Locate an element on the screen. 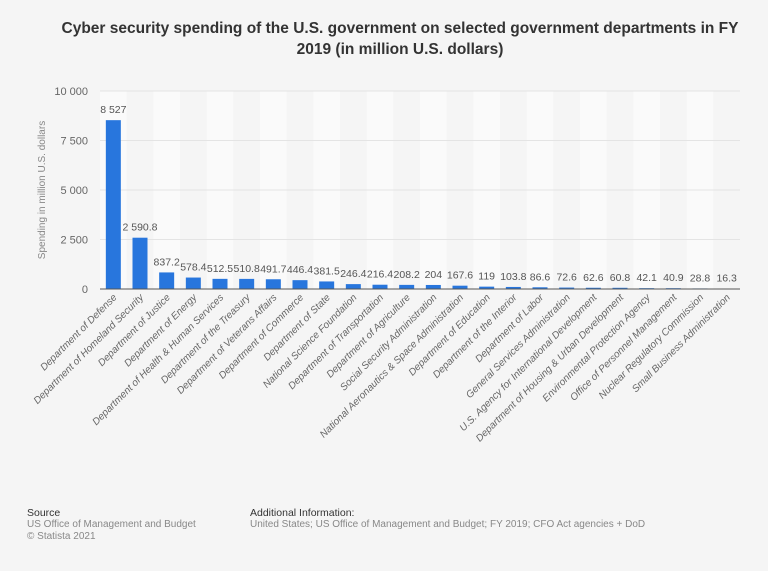 Image resolution: width=768 pixels, height=571 pixels. y-tick-label: 7 500 is located at coordinates (74, 142).